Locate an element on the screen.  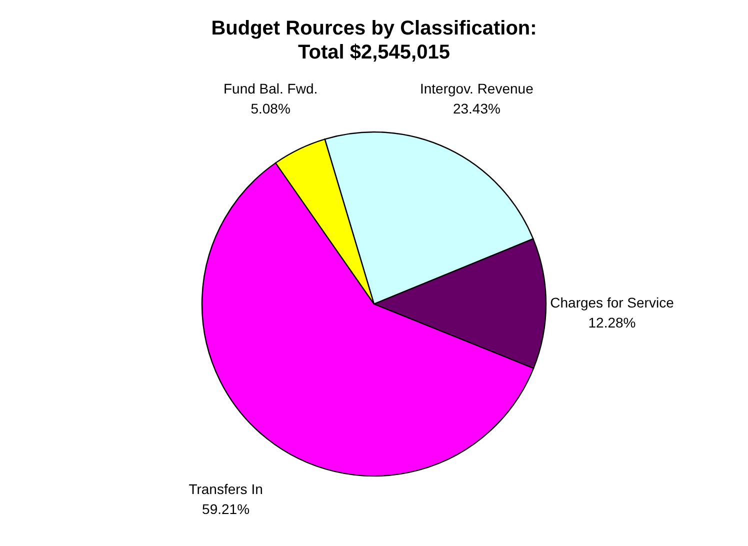
chart-title: Budget Rources by Classification: is located at coordinates (374, 28).